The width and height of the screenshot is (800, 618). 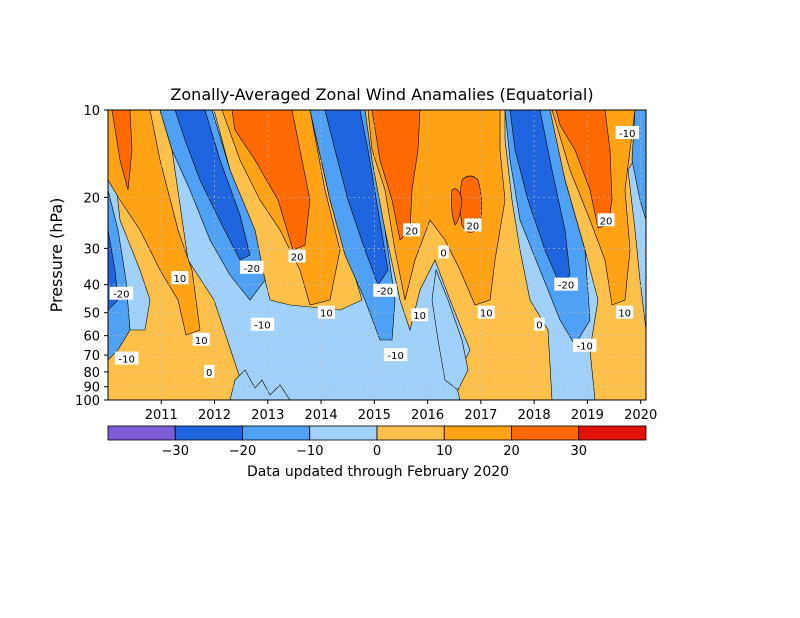 I want to click on x-tick-label: 2018, so click(x=534, y=415).